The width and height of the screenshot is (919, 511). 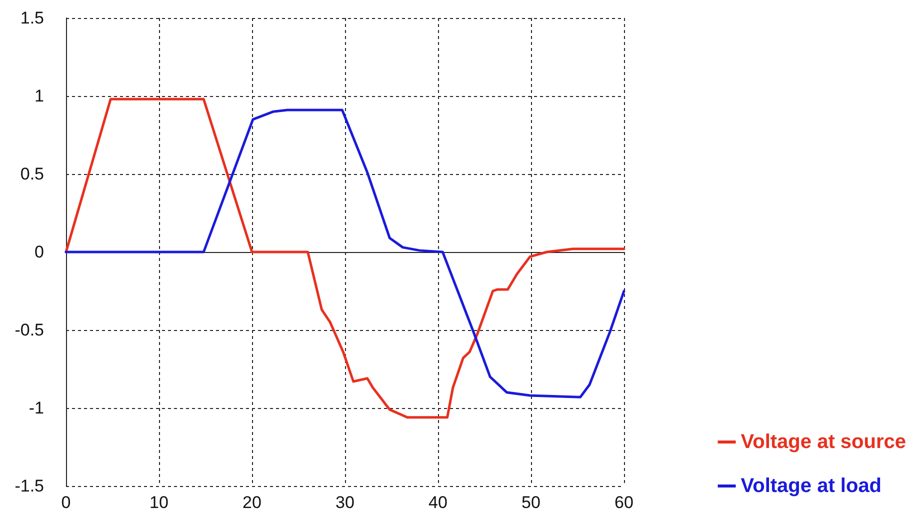 I want to click on y-tick-label: 1, so click(x=39, y=96).